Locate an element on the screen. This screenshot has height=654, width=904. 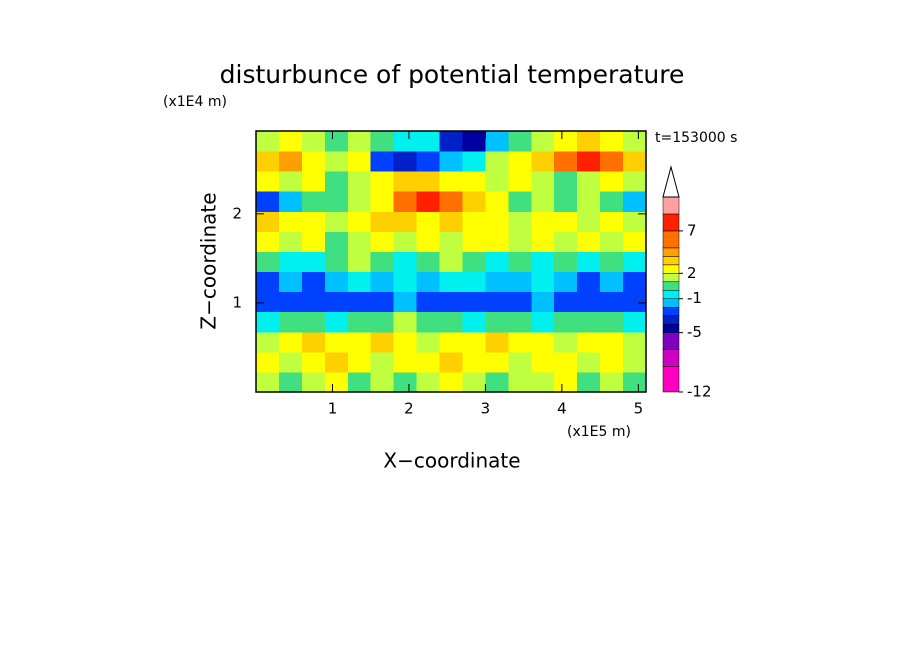
colorbar-tick-label: -5 is located at coordinates (694, 332).